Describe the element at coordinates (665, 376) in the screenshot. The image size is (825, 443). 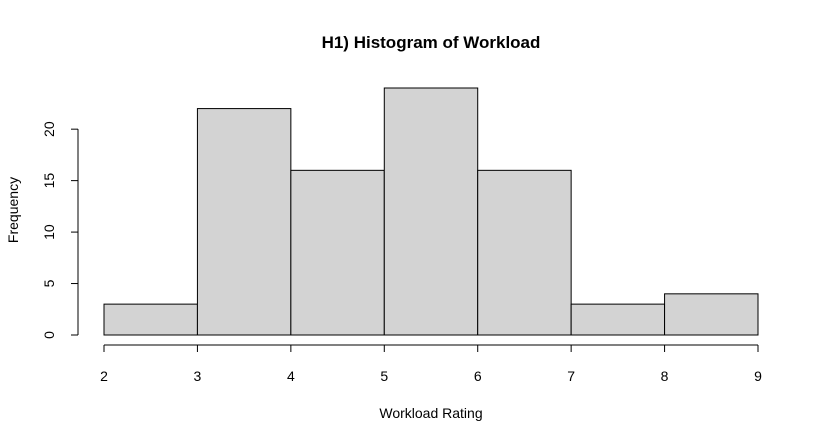
I see `x-tick-label: 8` at that location.